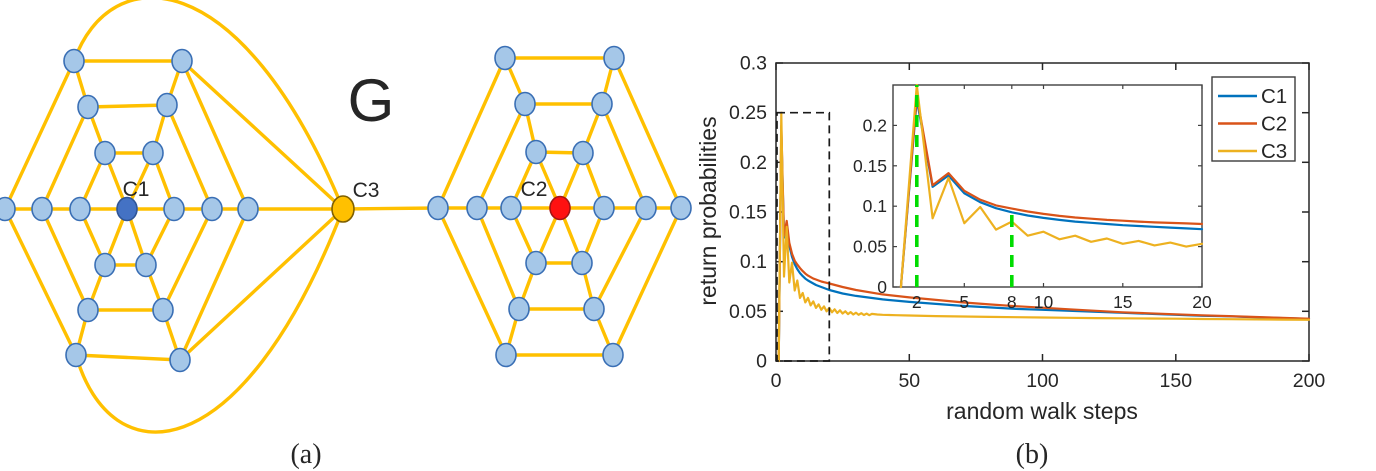 The height and width of the screenshot is (471, 1376). I want to click on inset-x-tick-label: 20, so click(1202, 302).